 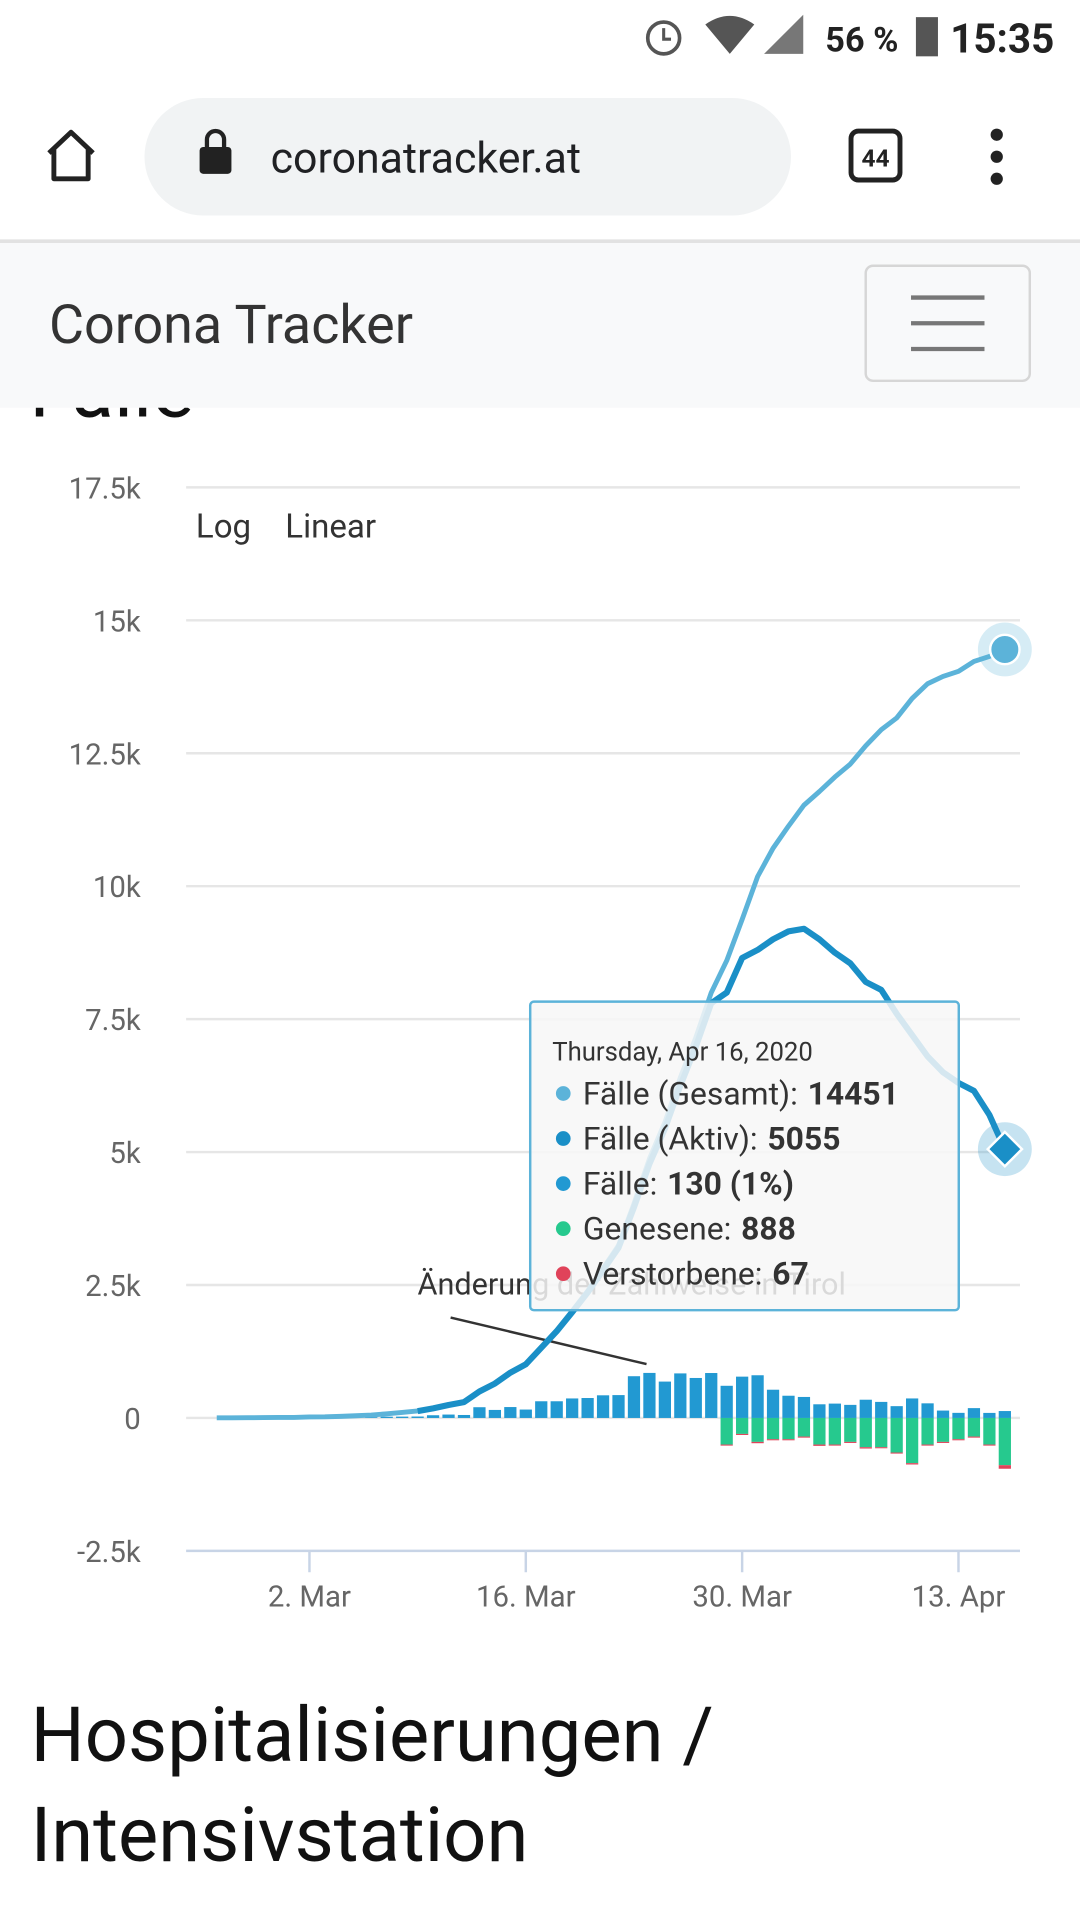 I want to click on tooltip-label: Genesene:, so click(x=657, y=1229).